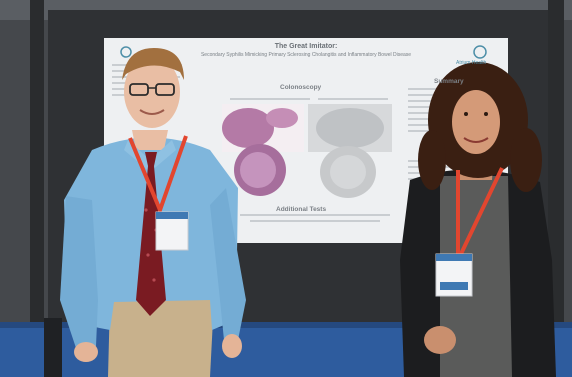 The image size is (572, 377). I want to click on stand-leg, so click(53, 347).